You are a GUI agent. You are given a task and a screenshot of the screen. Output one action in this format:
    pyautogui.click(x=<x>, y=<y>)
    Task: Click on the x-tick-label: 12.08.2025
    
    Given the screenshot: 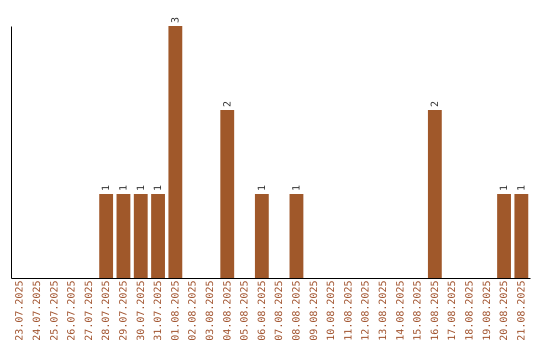 What is the action you would take?
    pyautogui.click(x=366, y=310)
    